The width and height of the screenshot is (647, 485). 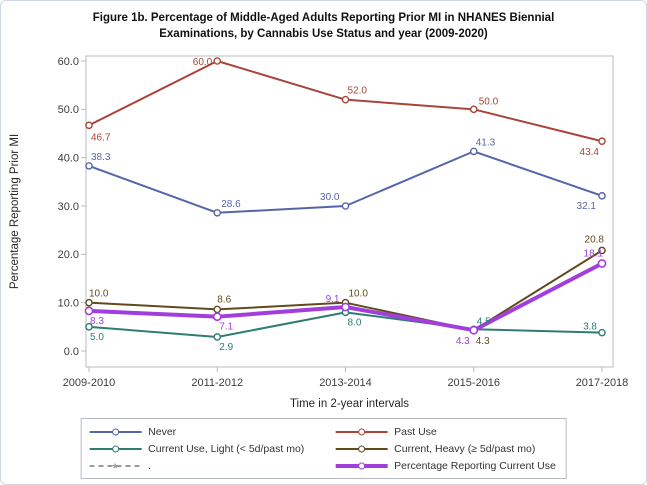 I want to click on data-point-label: 2.9, so click(x=226, y=347).